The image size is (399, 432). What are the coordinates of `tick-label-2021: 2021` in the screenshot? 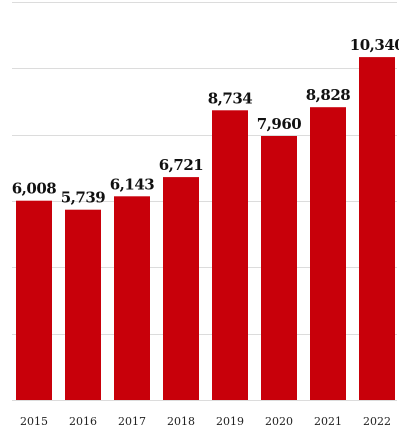 It's located at (328, 421).